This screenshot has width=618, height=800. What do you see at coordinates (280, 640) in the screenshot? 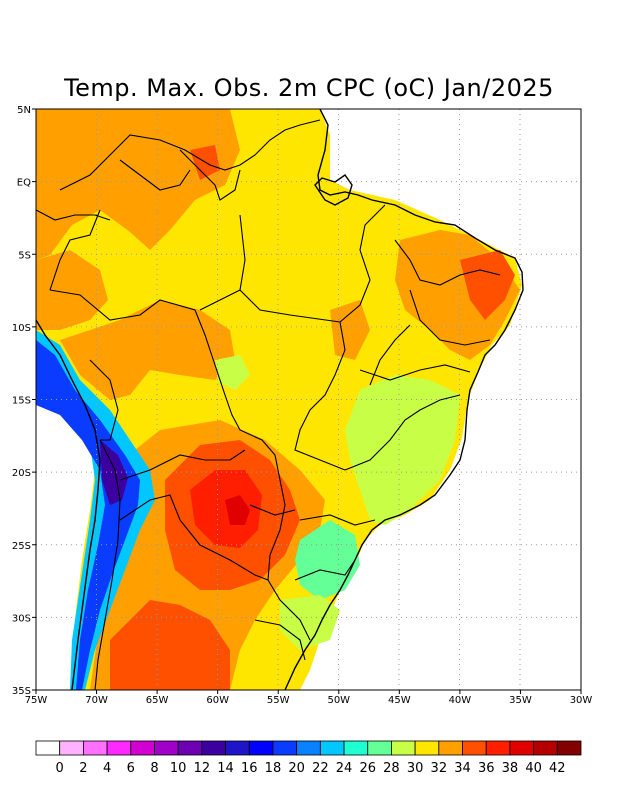
I see `border-uruguay` at bounding box center [280, 640].